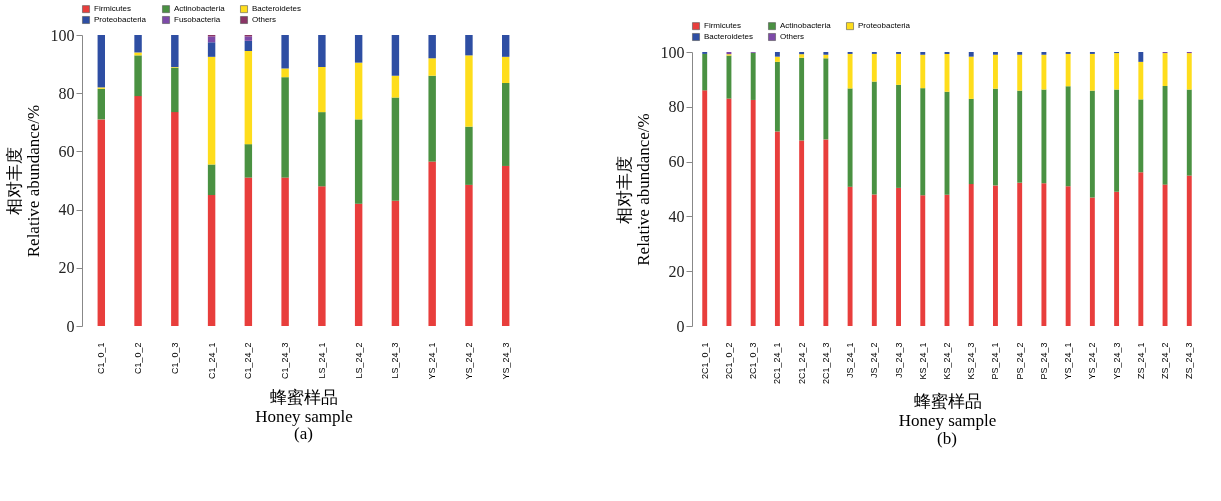 Image resolution: width=1221 pixels, height=501 pixels. Describe the element at coordinates (680, 326) in the screenshot. I see `y-tick-label: 0` at that location.